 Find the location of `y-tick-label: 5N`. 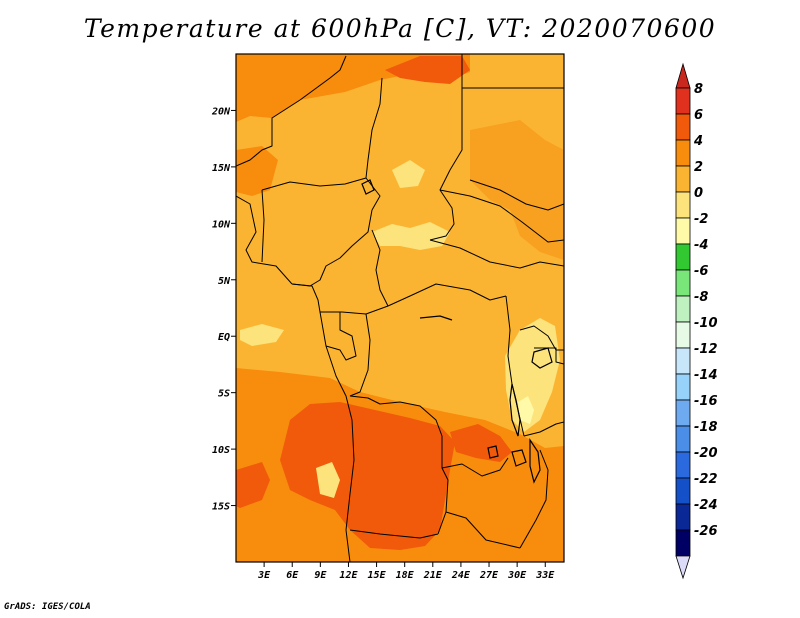

y-tick-label: 5N is located at coordinates (224, 281).